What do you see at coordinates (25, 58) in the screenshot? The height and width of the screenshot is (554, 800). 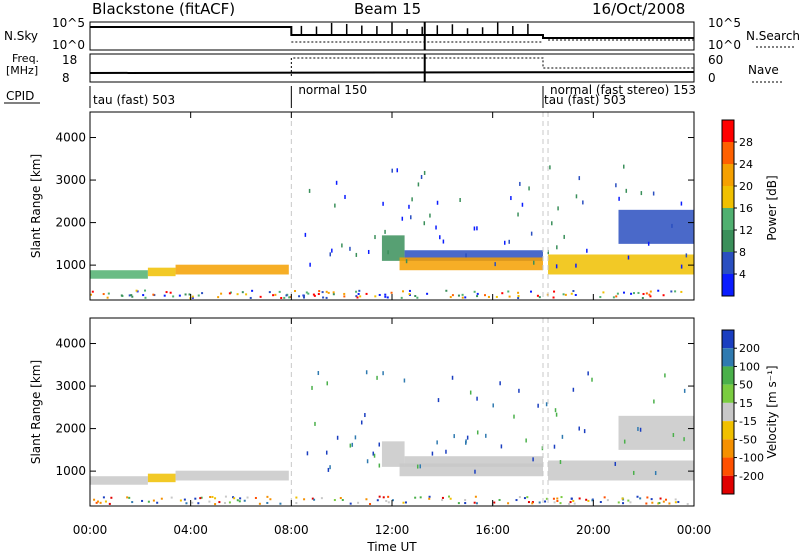 I see `freq-label-1: Freq.` at bounding box center [25, 58].